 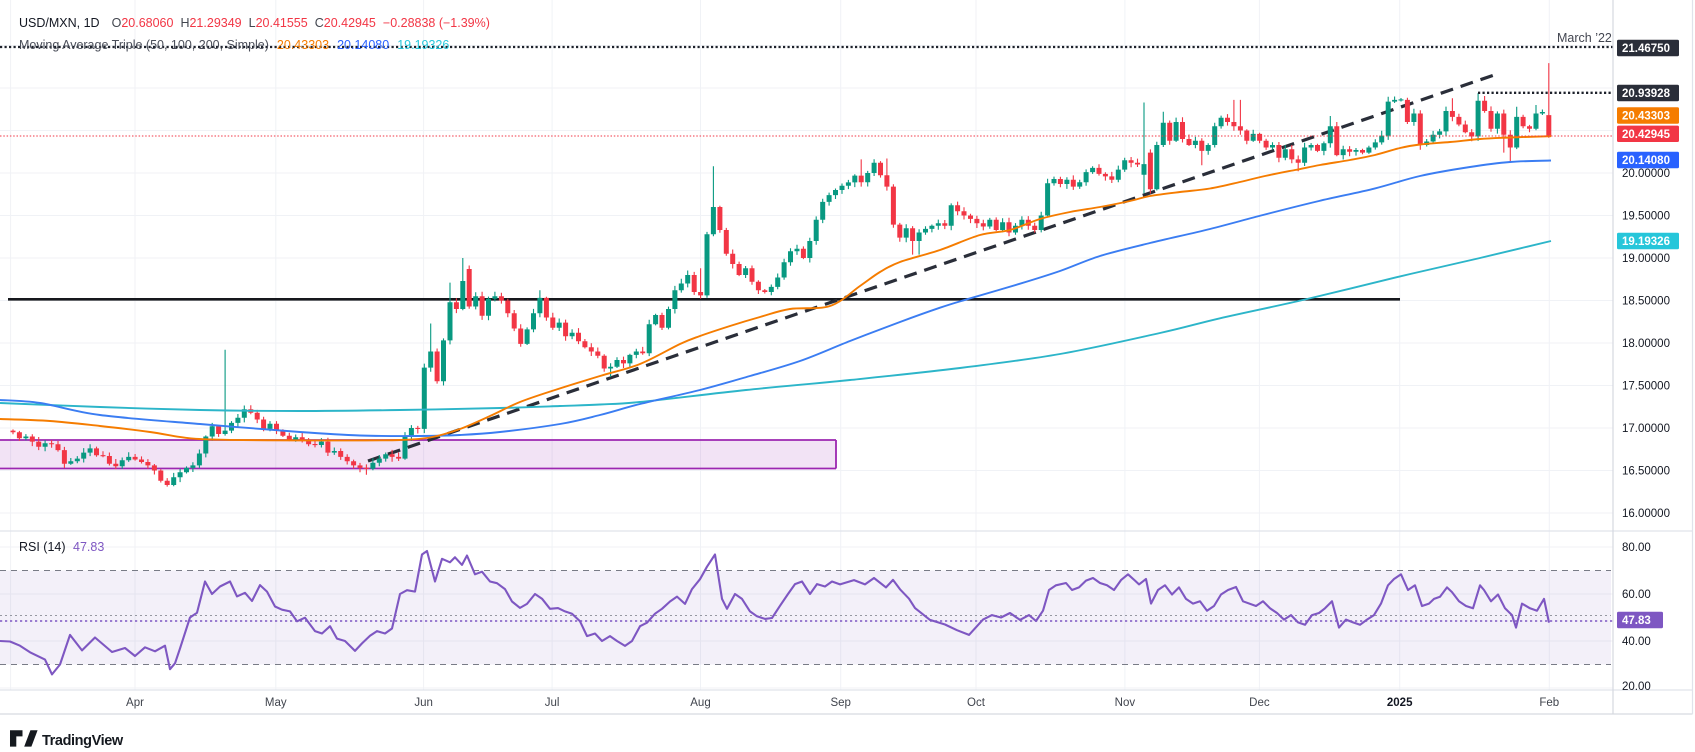 I want to click on svg-text: Aug, so click(x=700, y=703).